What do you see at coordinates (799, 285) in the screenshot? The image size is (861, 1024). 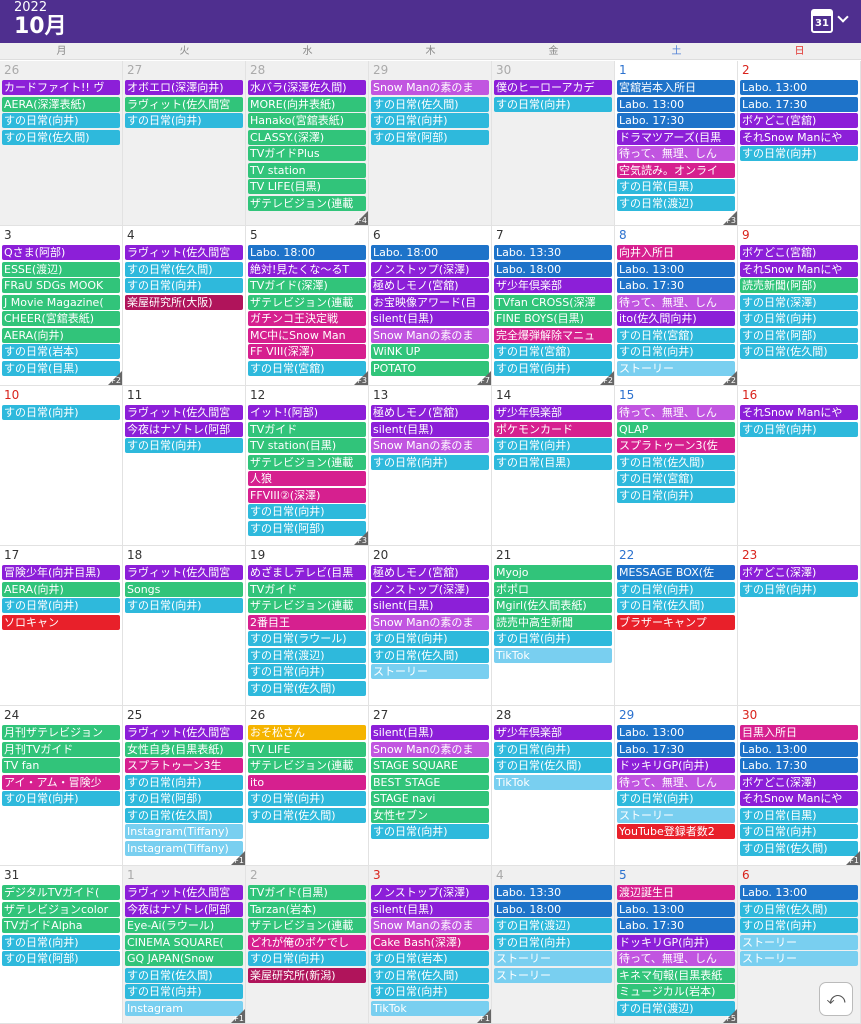 I see `event-chip: 読売新聞(阿部)` at bounding box center [799, 285].